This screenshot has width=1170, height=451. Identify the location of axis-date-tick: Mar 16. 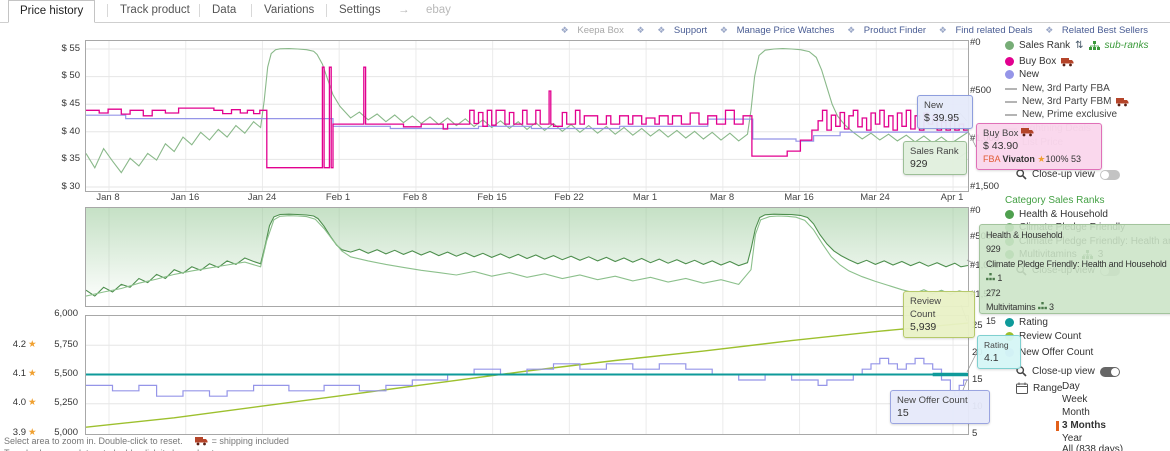
(799, 197).